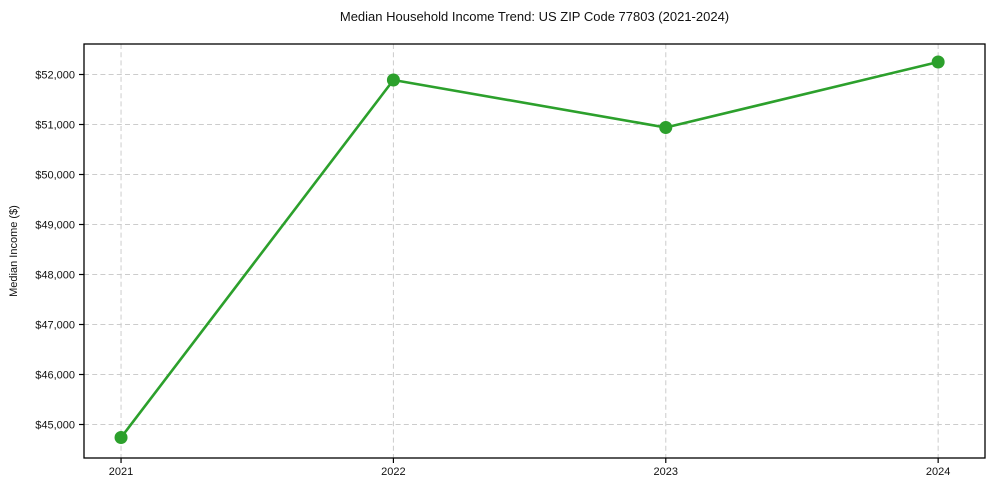 The image size is (989, 490). I want to click on y-tick-label: $48,000, so click(55, 276).